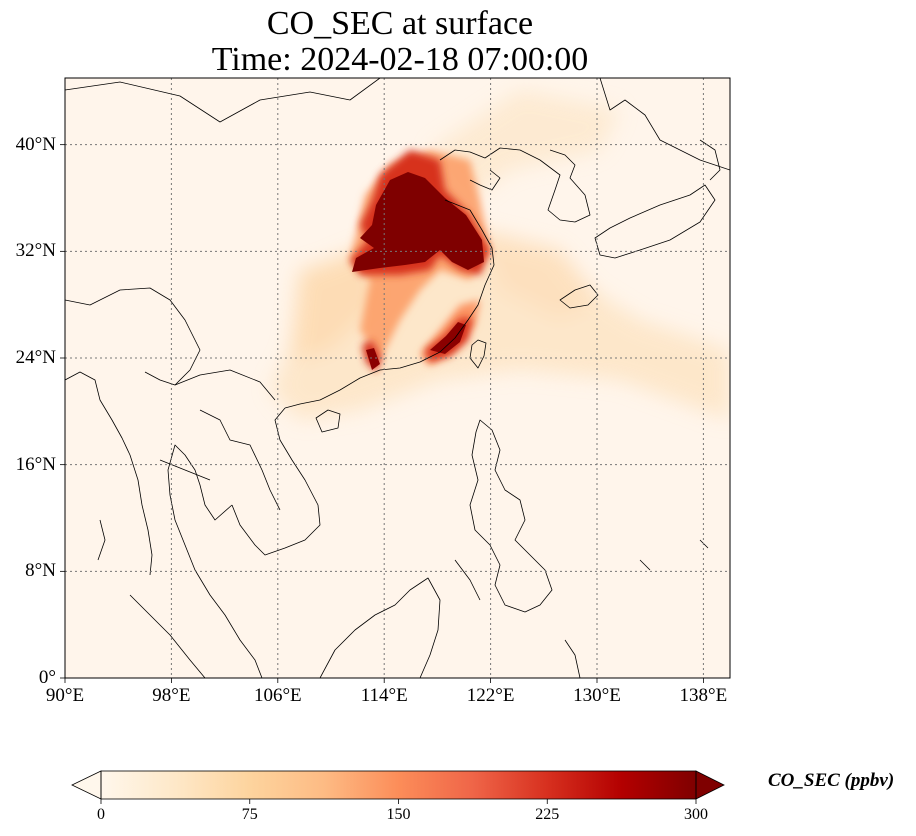 The image size is (916, 836). Describe the element at coordinates (400, 23) in the screenshot. I see `map-title: CO_SEC at surface` at that location.